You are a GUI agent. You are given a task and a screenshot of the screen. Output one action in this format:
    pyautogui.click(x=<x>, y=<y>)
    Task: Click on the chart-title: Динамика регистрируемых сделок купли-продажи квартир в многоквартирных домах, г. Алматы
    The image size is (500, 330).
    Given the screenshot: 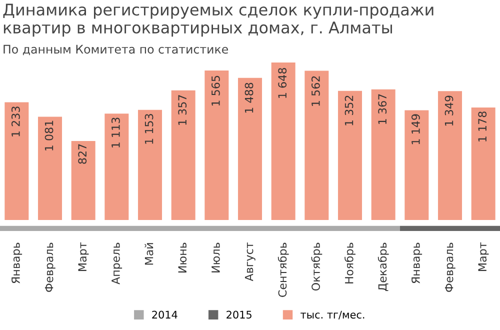 What is the action you would take?
    pyautogui.click(x=218, y=20)
    